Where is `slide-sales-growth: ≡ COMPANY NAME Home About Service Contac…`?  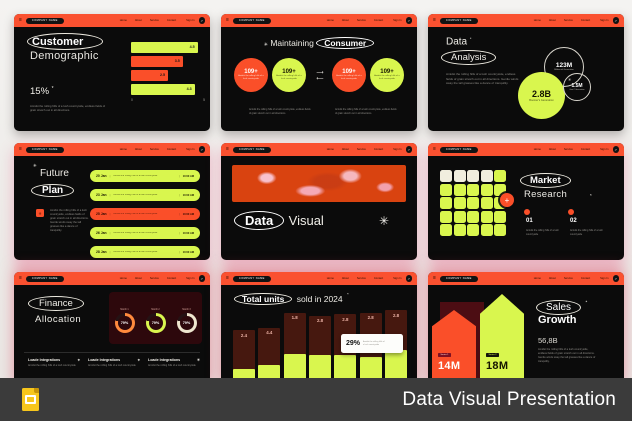
slide-sales-growth: ≡ COMPANY NAME Home About Service Contac… is located at coordinates (526, 330).